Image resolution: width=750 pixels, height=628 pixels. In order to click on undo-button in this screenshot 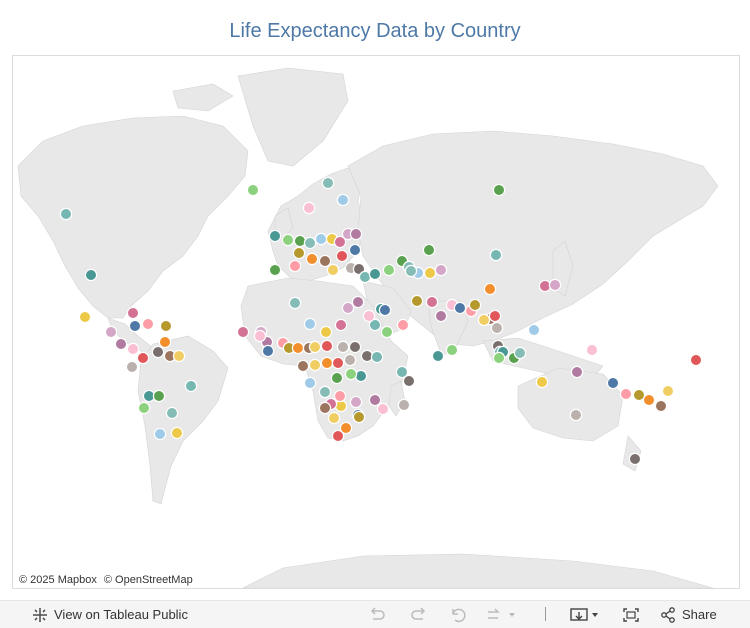, I will do `click(377, 614)`.